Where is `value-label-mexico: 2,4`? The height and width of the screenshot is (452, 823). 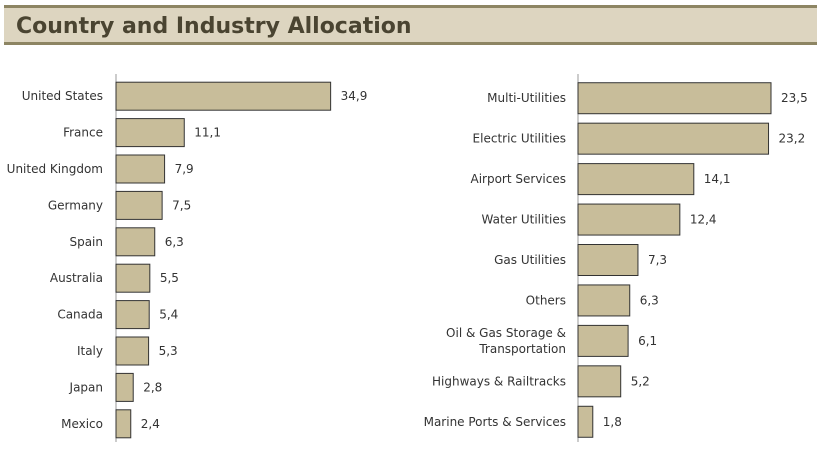 value-label-mexico: 2,4 is located at coordinates (150, 424).